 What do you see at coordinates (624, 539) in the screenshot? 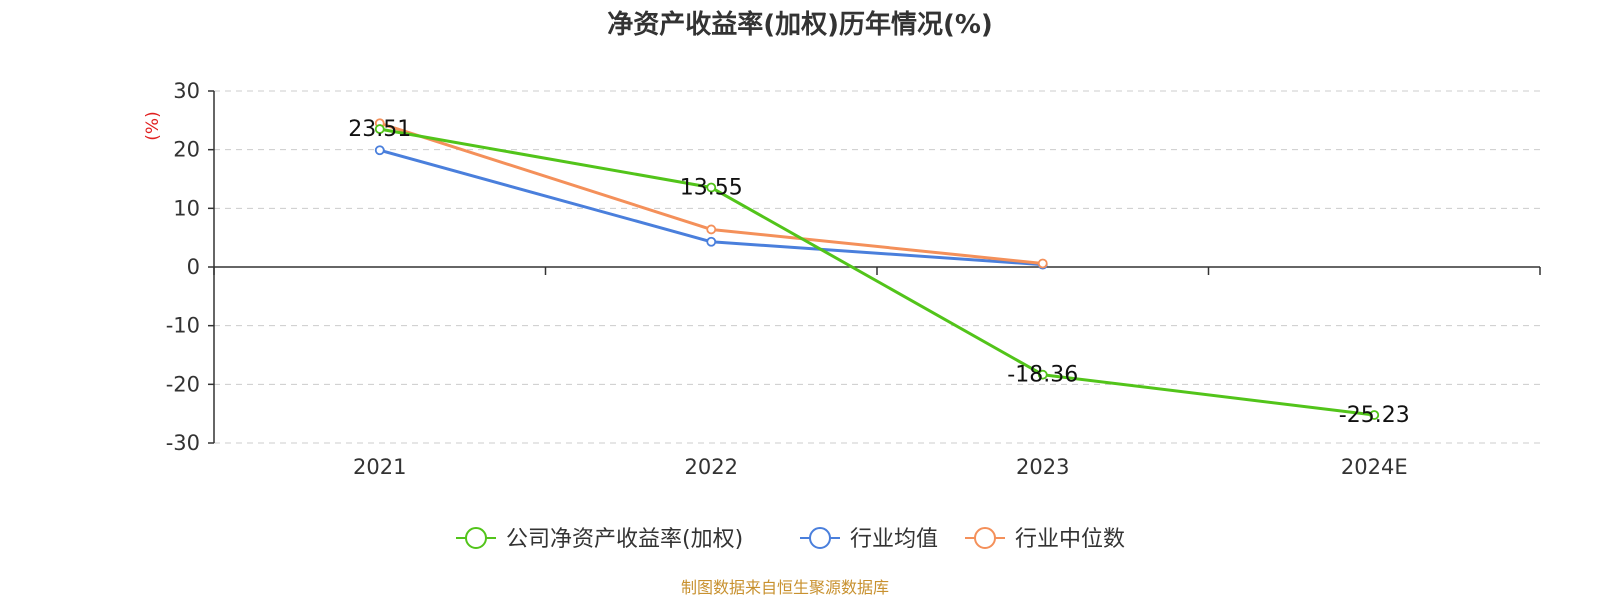
I see `legend-label: 公司净资产收益率(加权)` at bounding box center [624, 539].